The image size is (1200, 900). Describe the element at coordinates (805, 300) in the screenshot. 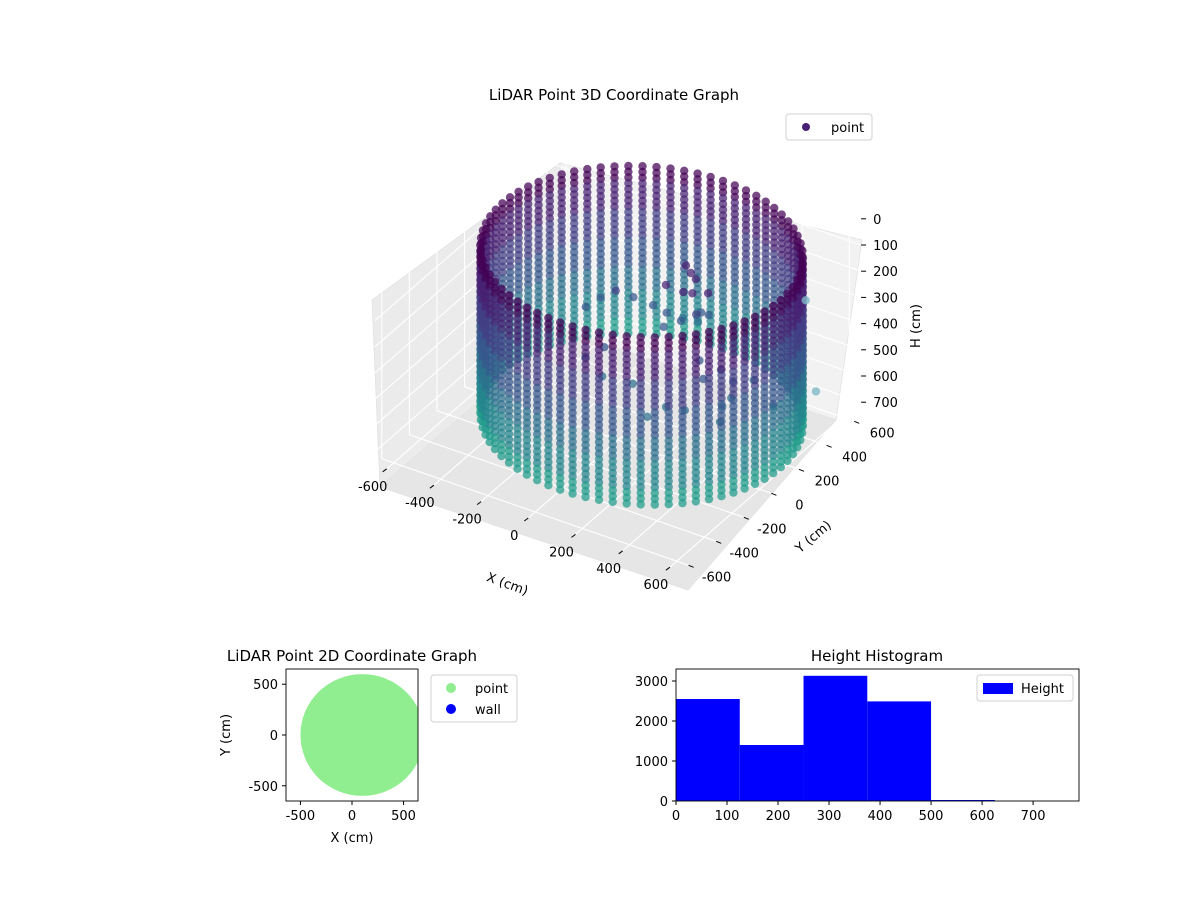

I see `data-point-outlier` at that location.